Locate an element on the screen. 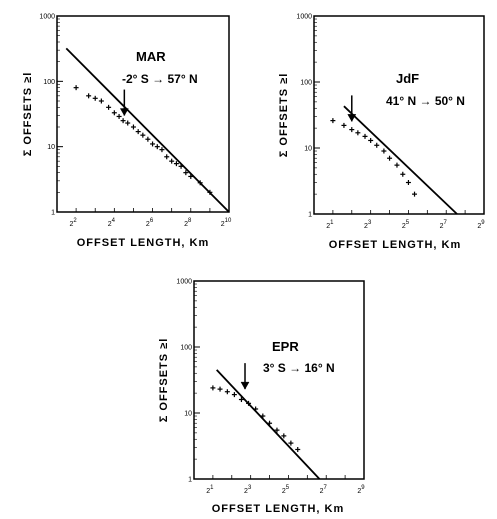  x-tick-label: 26 is located at coordinates (150, 223).